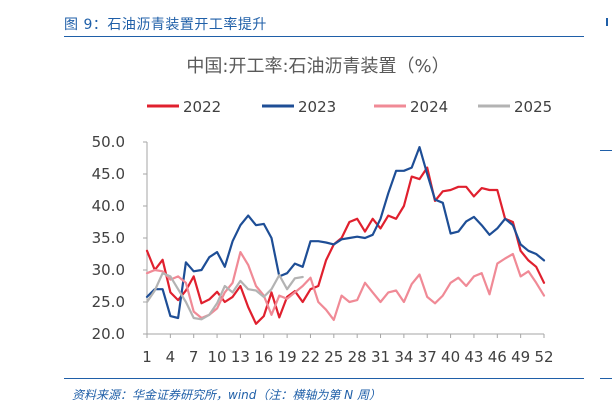 This screenshot has width=612, height=416. What do you see at coordinates (202, 107) in the screenshot?
I see `legend-label-2022: 2022` at bounding box center [202, 107].